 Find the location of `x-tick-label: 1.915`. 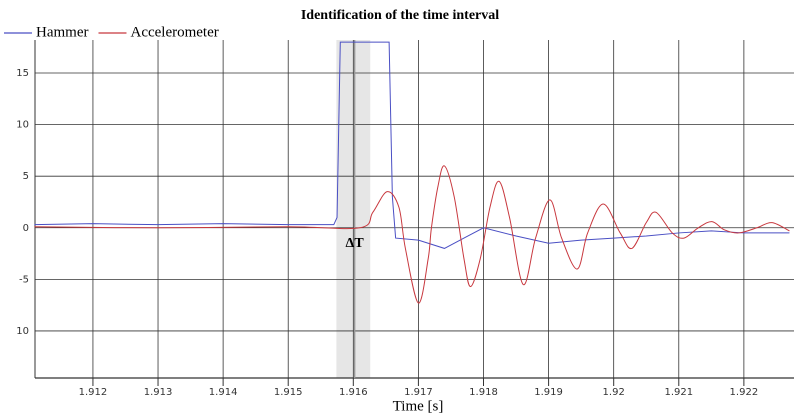

x-tick-label: 1.915 is located at coordinates (288, 392).